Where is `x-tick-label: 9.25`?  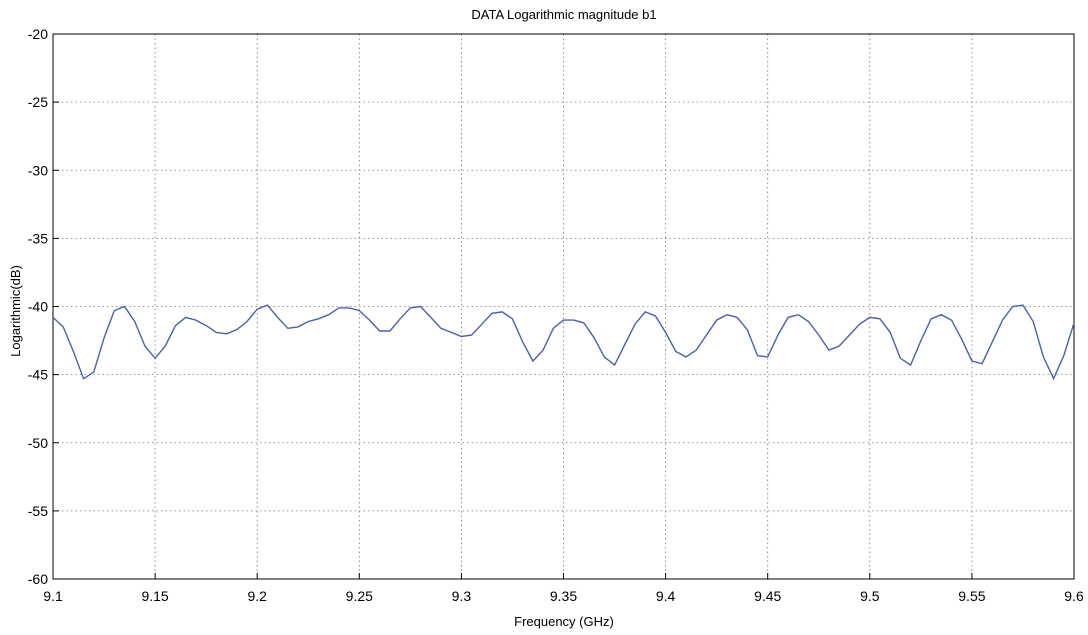
x-tick-label: 9.25 is located at coordinates (359, 596).